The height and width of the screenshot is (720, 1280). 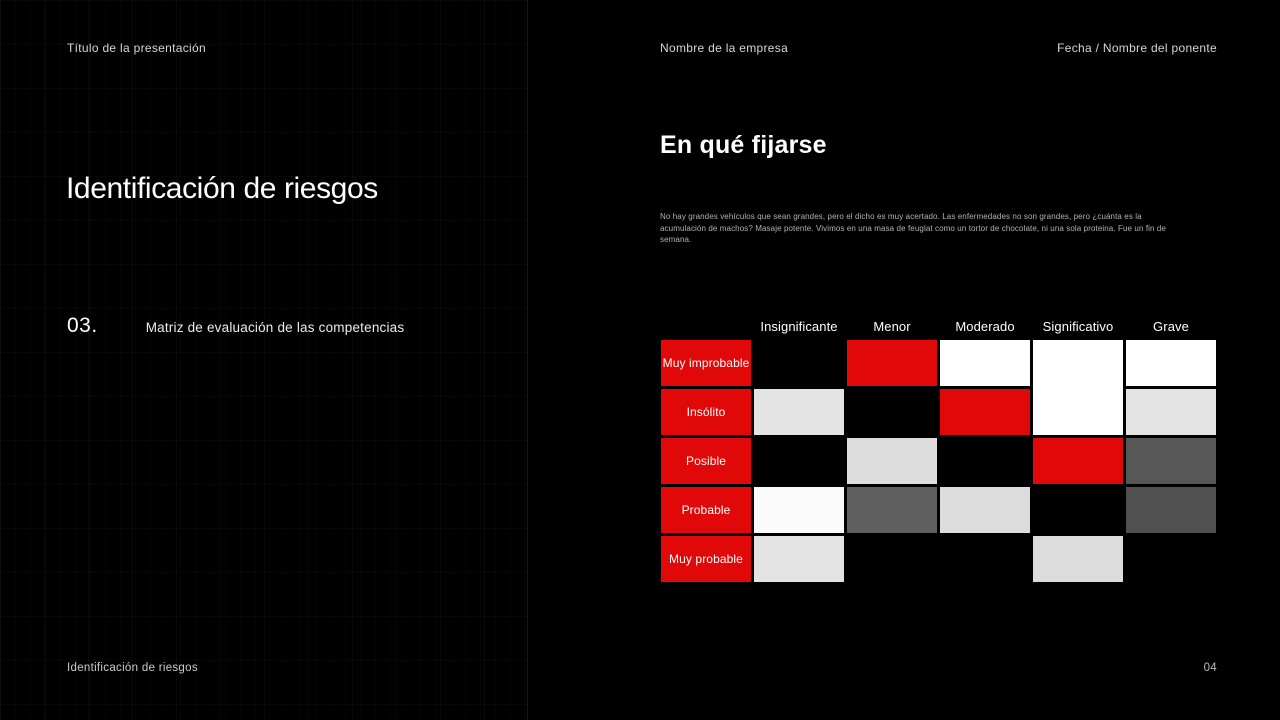 What do you see at coordinates (1171, 363) in the screenshot?
I see `matrix-cell-r1c5` at bounding box center [1171, 363].